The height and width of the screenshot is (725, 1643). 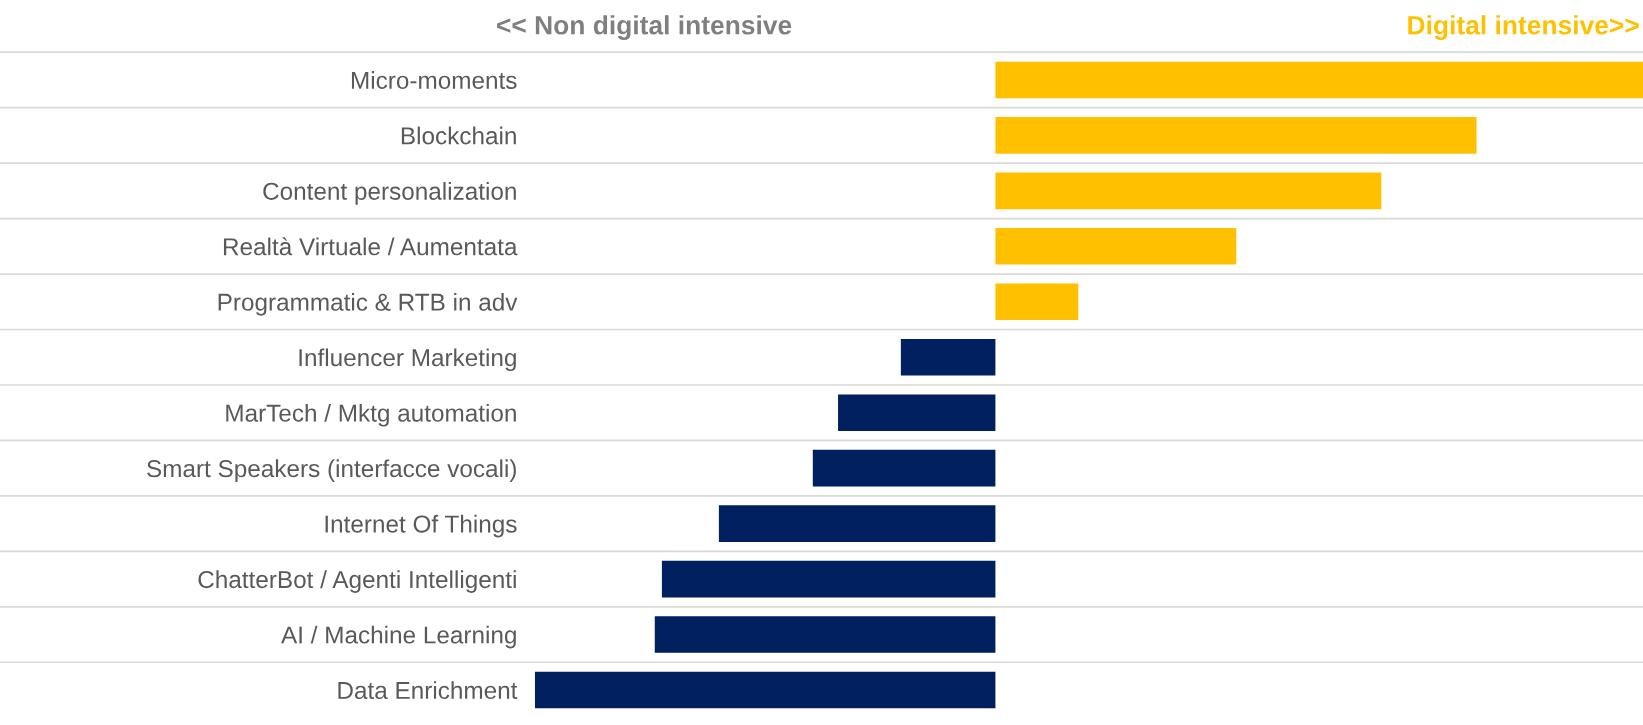 I want to click on y-tick-label: Realtà Virtuale / Aumentata, so click(x=370, y=246).